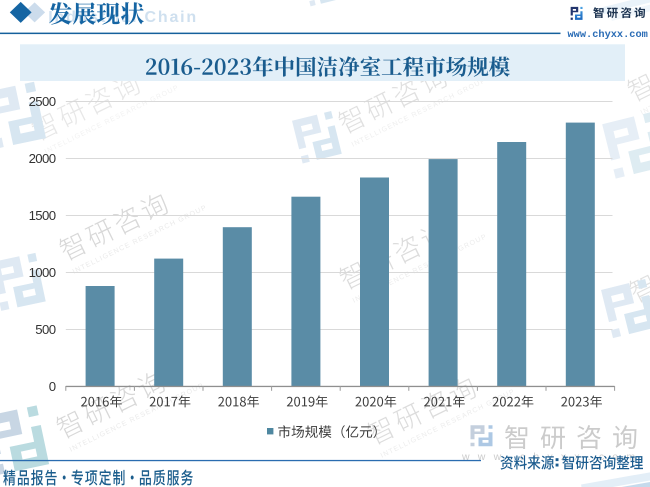  Describe the element at coordinates (42, 272) in the screenshot. I see `svg-text: 1000` at that location.